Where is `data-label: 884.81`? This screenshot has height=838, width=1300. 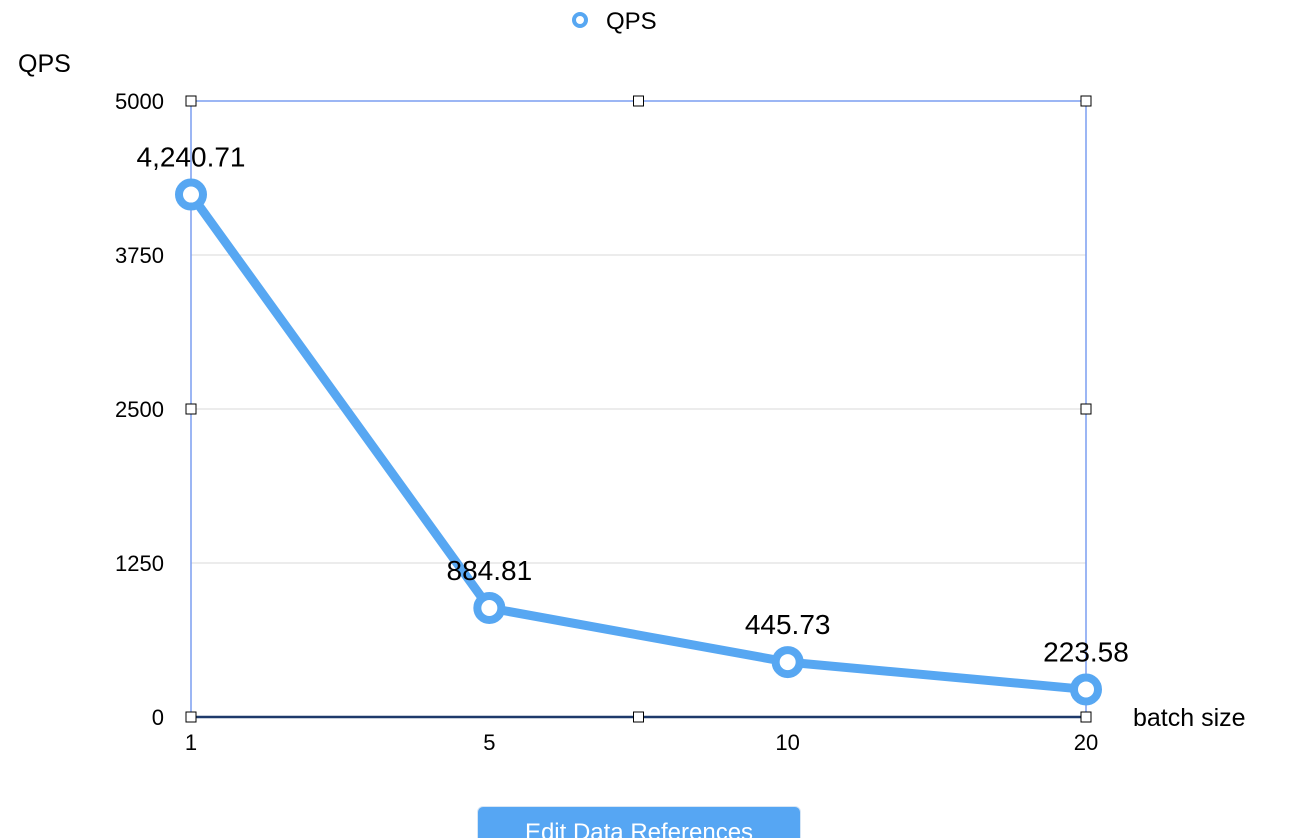
data-label: 884.81 is located at coordinates (490, 570).